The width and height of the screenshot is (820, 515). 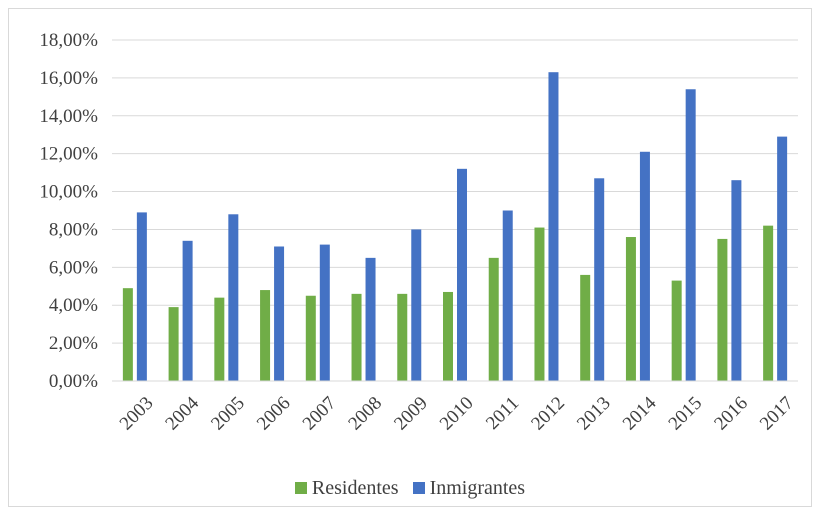 I want to click on x-tick-label: 2010, so click(x=457, y=414).